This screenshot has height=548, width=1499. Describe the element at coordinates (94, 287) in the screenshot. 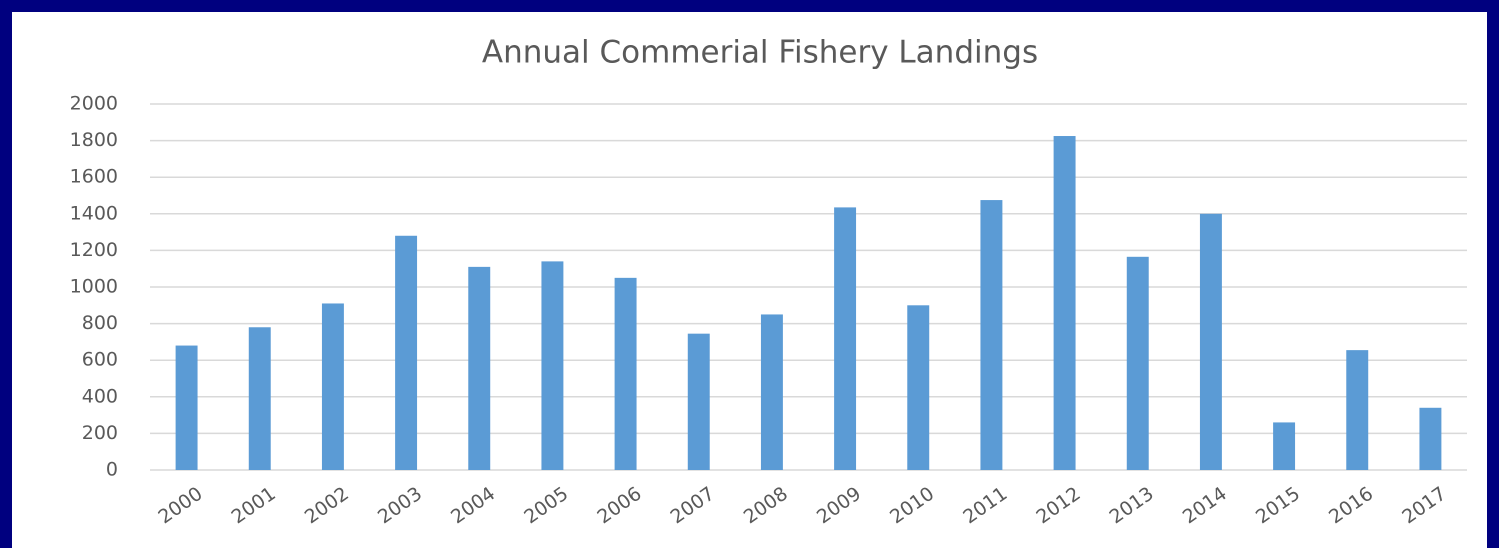

I see `y-tick-label: 1000` at that location.